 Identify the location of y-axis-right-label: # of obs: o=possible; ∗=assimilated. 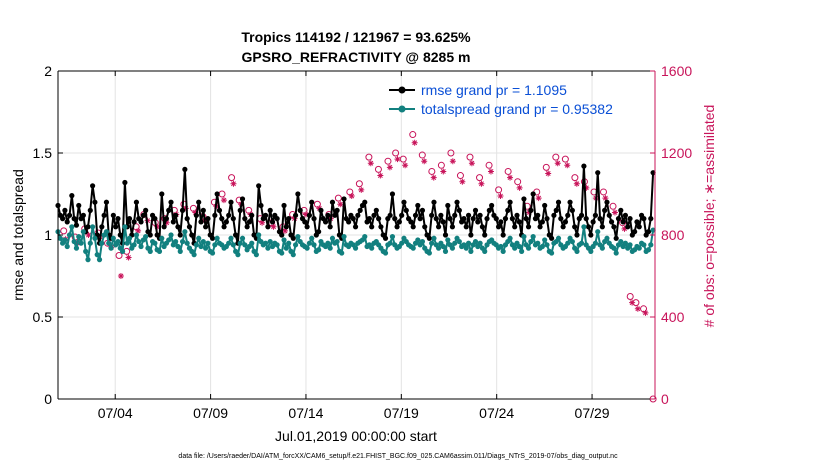
(709, 216).